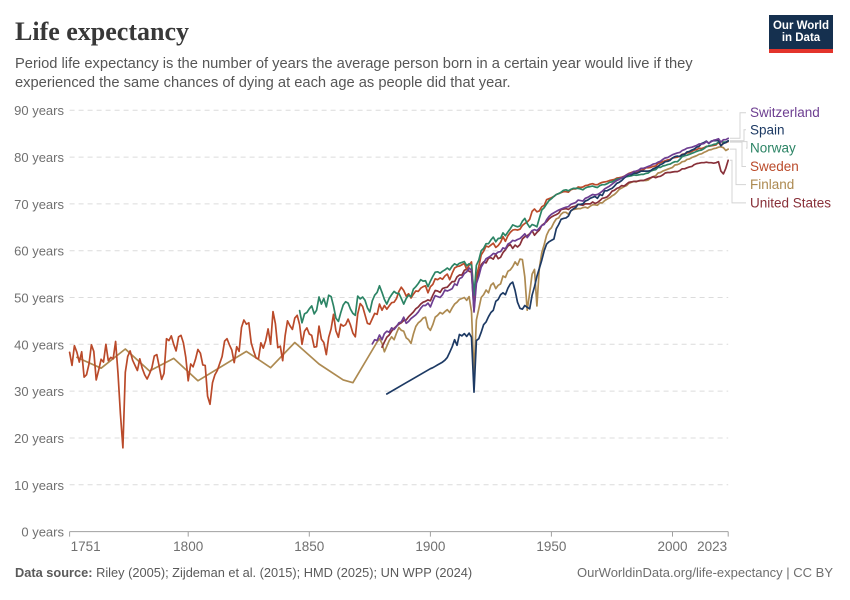  I want to click on svg-text: 20 years, so click(39, 438).